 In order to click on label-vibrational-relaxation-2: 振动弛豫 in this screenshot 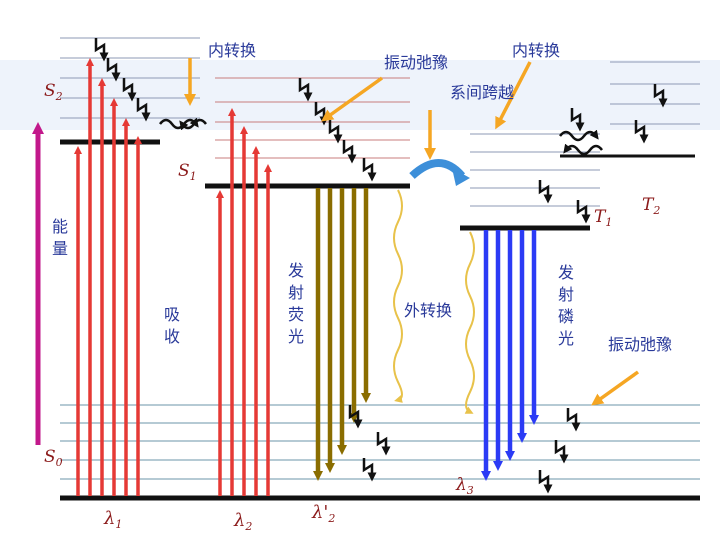, I will do `click(640, 344)`.